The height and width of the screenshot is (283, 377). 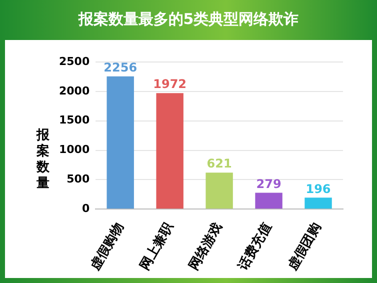 What do you see at coordinates (157, 246) in the screenshot?
I see `x-tick-label: 网上兼职` at bounding box center [157, 246].